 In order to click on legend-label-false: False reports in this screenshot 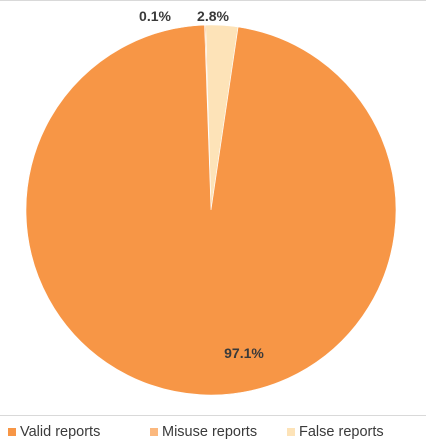, I will do `click(341, 432)`.